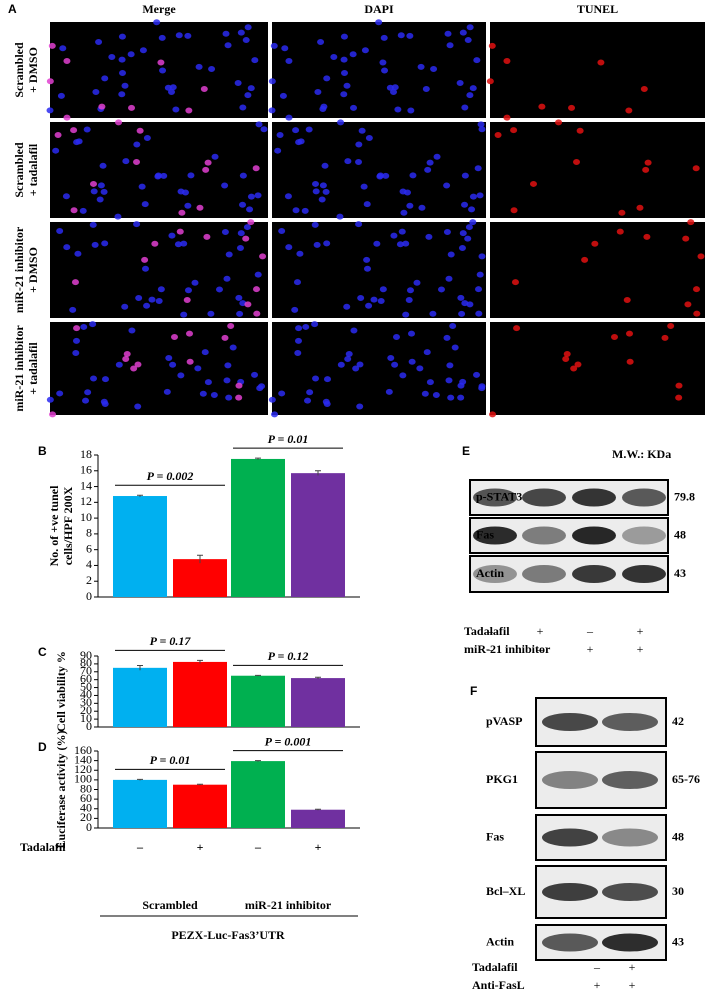 Image resolution: width=709 pixels, height=996 pixels. I want to click on y-tick-label: 30, so click(86, 702).